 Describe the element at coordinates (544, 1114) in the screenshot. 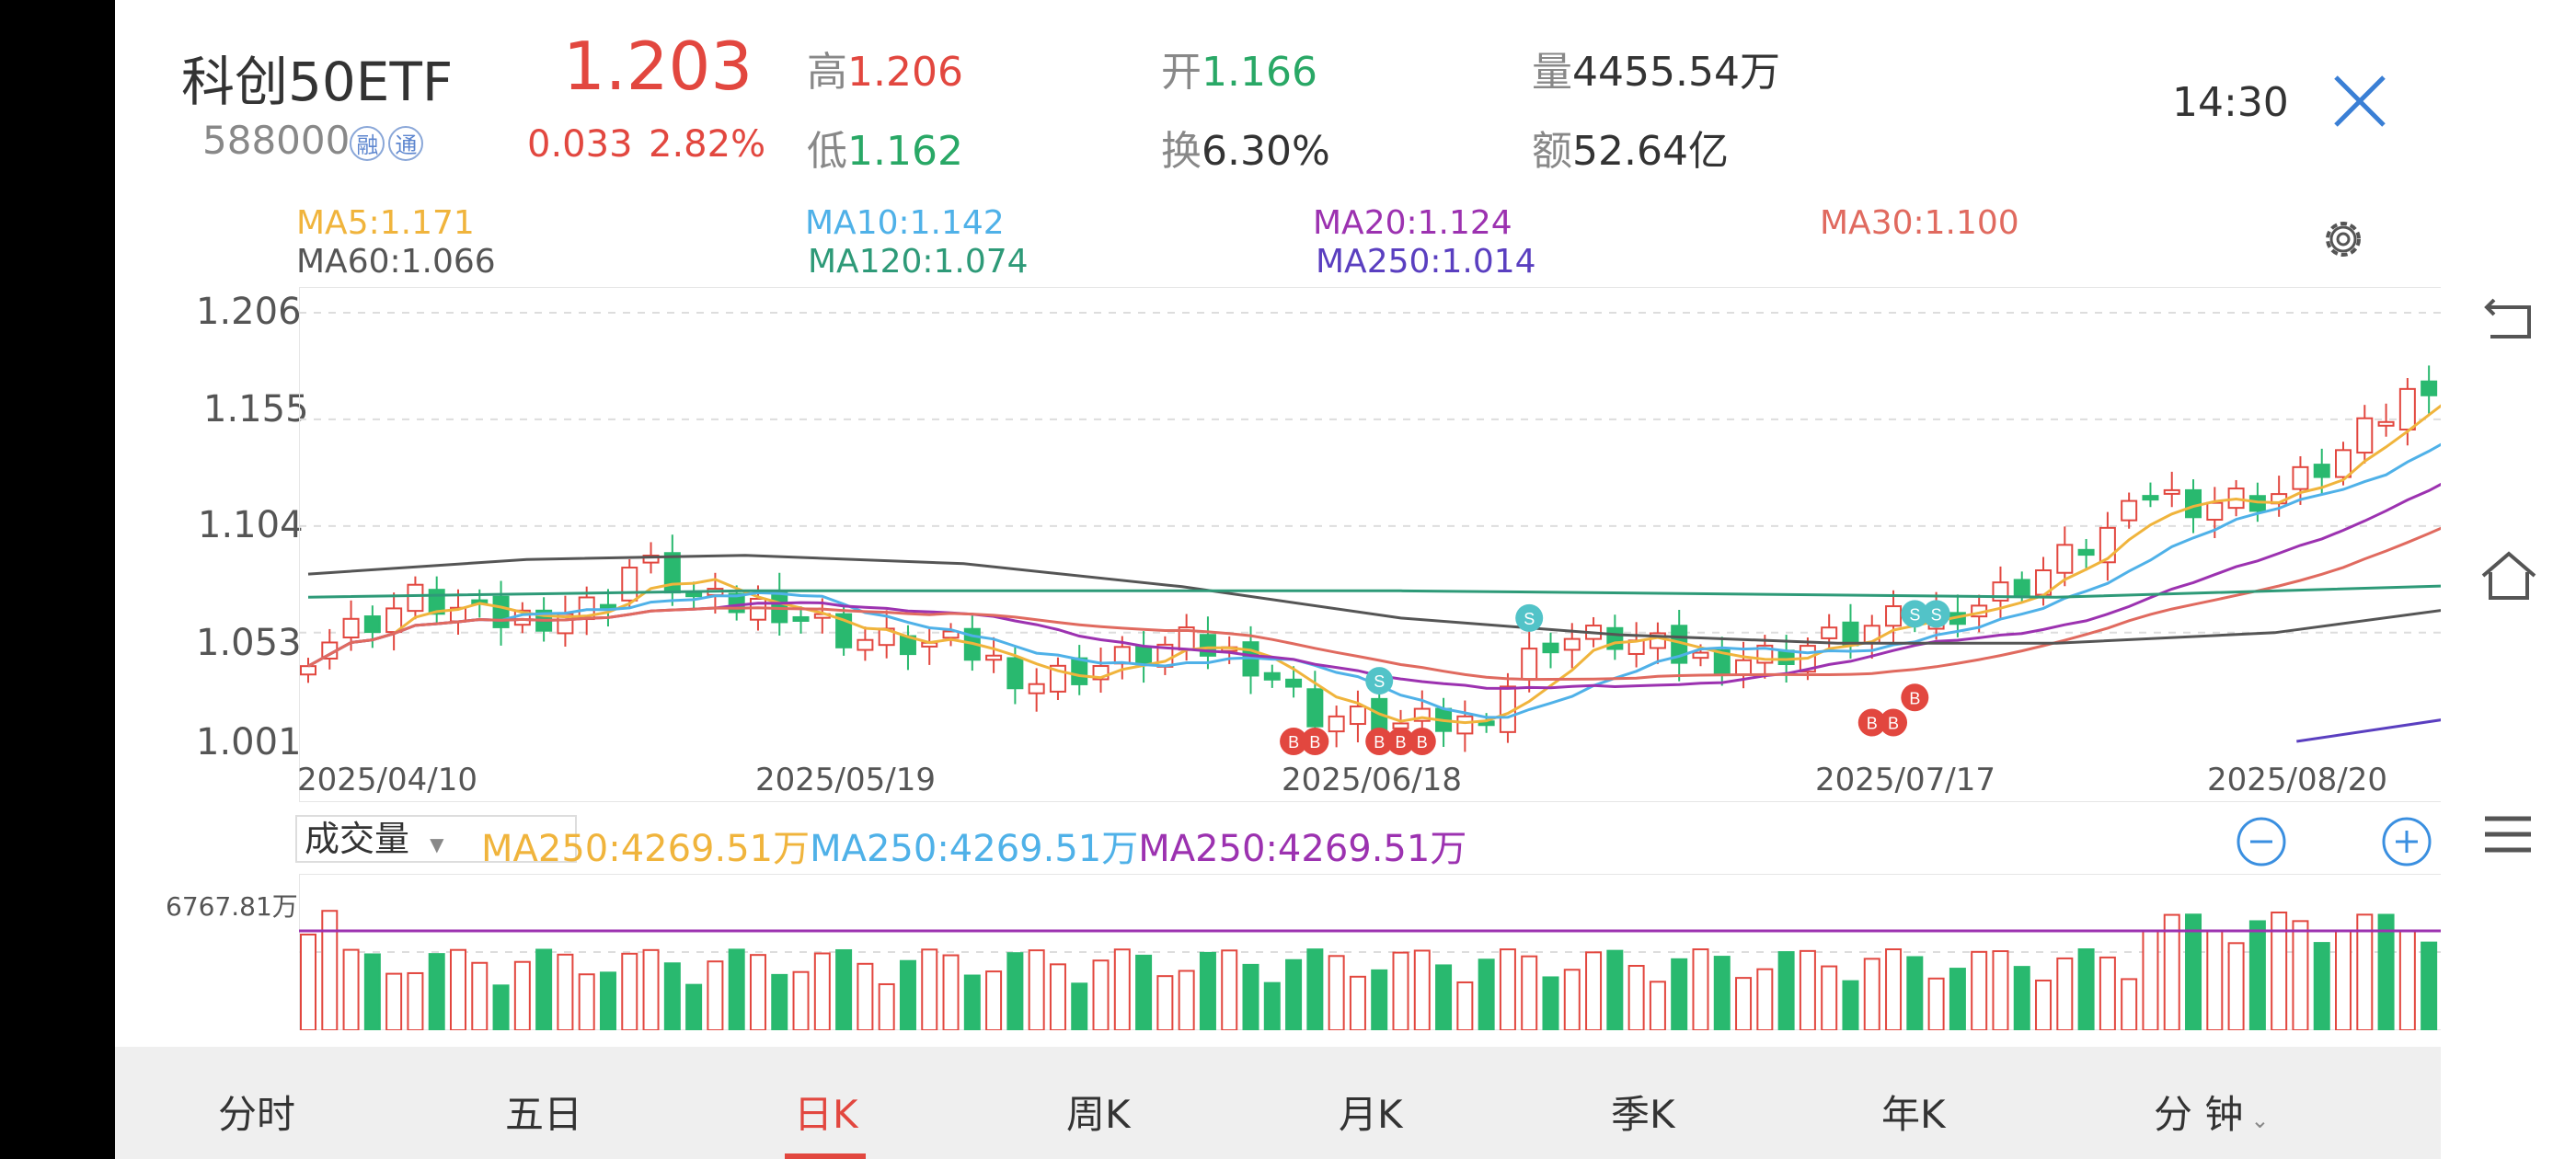

I see `tab-five-day: 五日` at that location.